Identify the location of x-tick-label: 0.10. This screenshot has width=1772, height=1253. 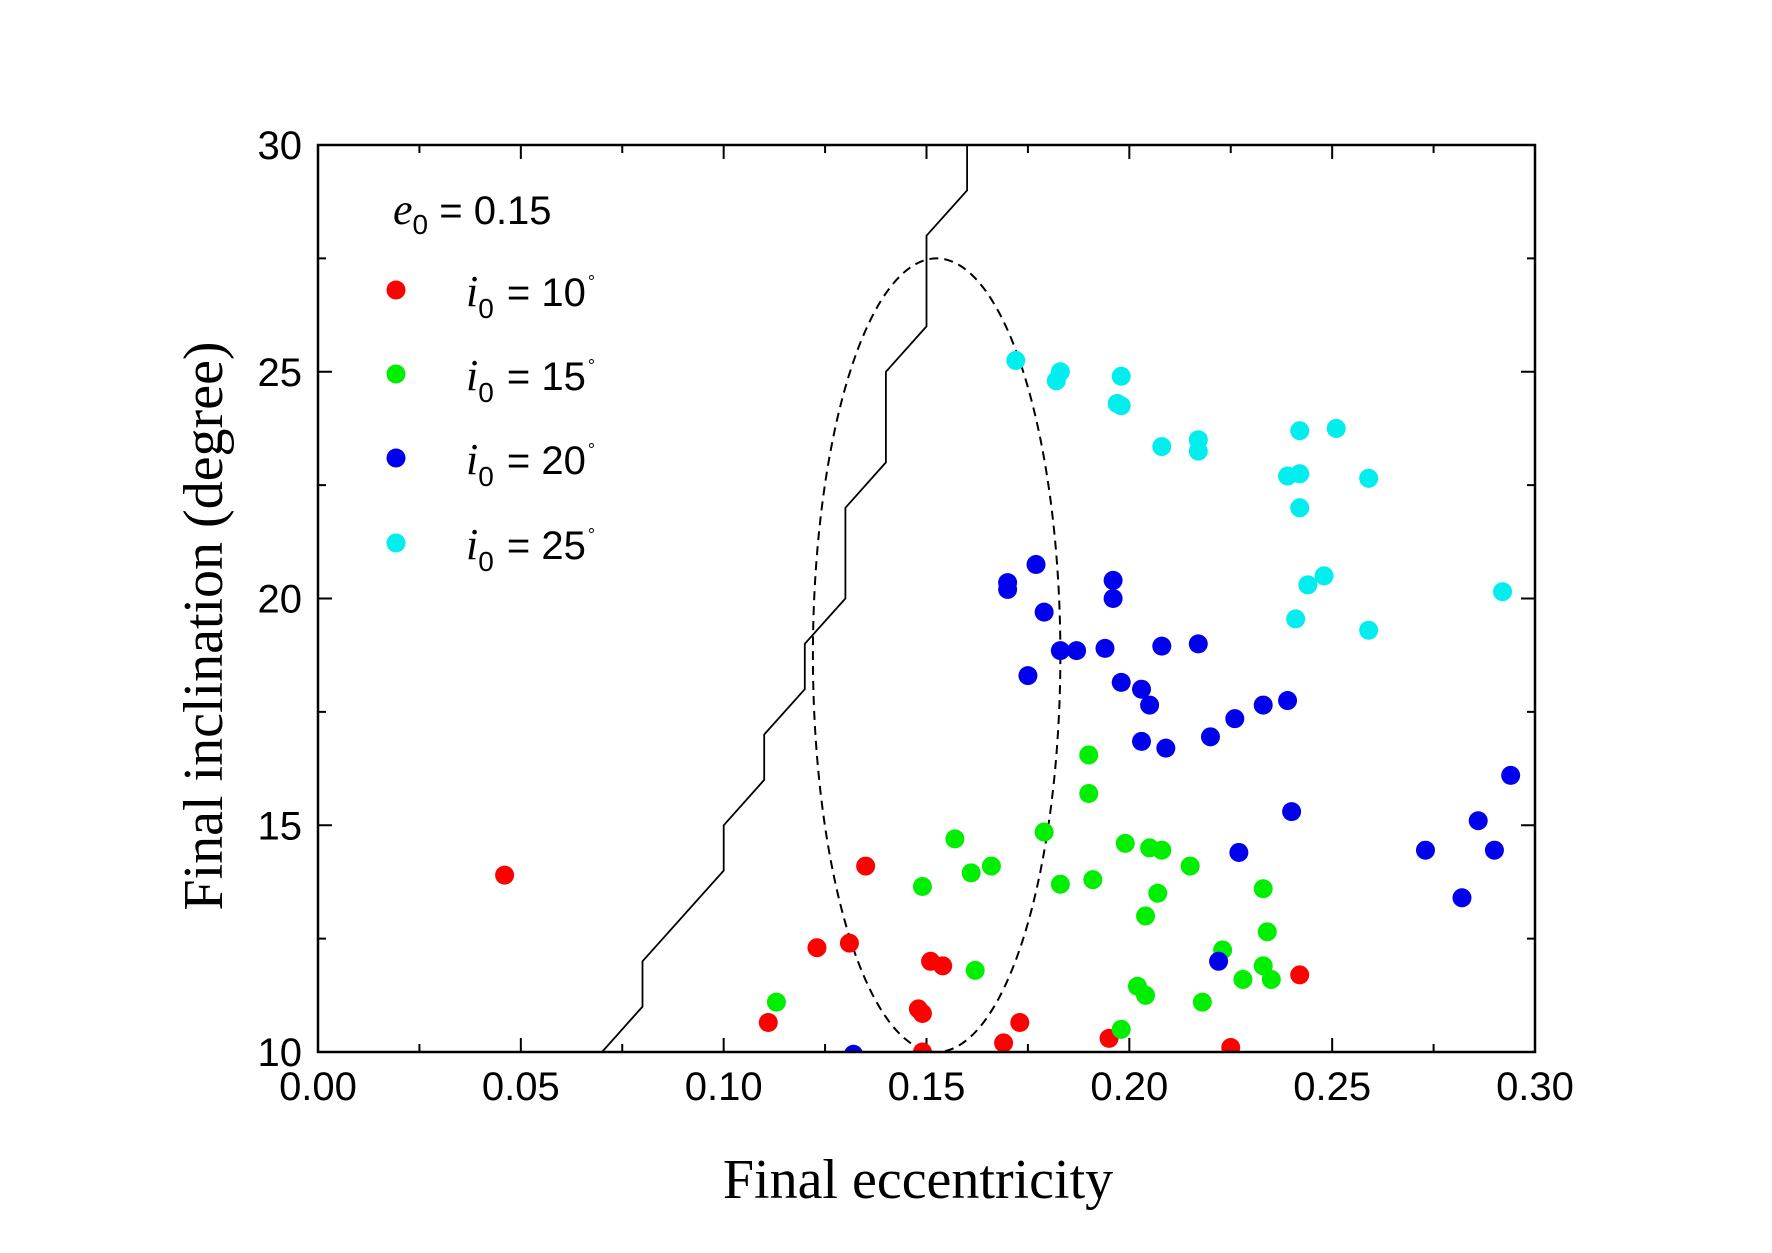
(724, 1087).